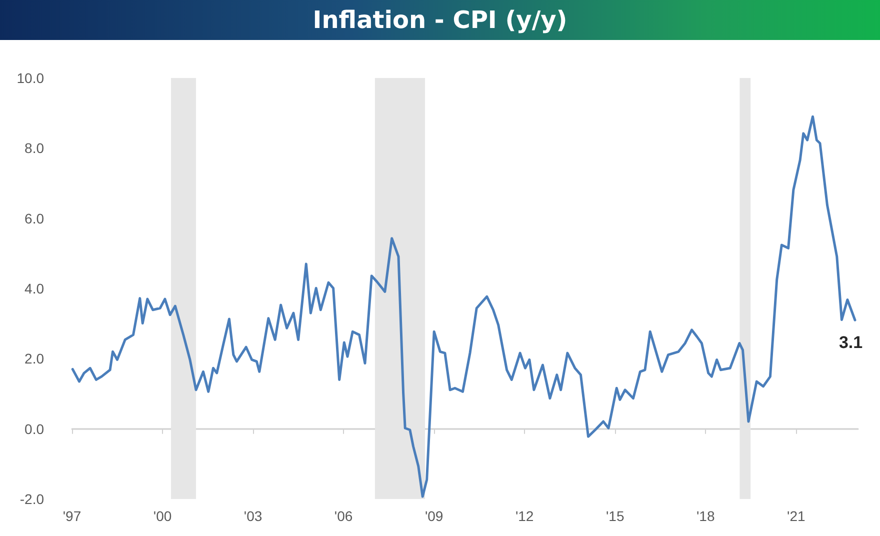  What do you see at coordinates (615, 516) in the screenshot?
I see `x-tick-label: '15` at bounding box center [615, 516].